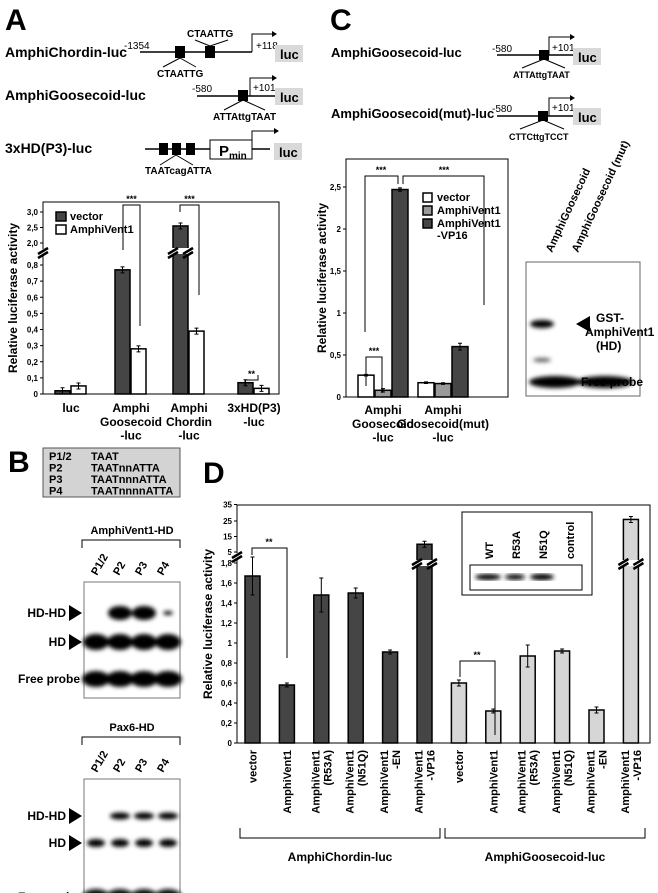 The width and height of the screenshot is (658, 893). What do you see at coordinates (99, 807) in the screenshot?
I see `emsa-gel-pax6: Pax6-HD P1/2P2 P3 P4 HD-HD HD Free probe` at bounding box center [99, 807].